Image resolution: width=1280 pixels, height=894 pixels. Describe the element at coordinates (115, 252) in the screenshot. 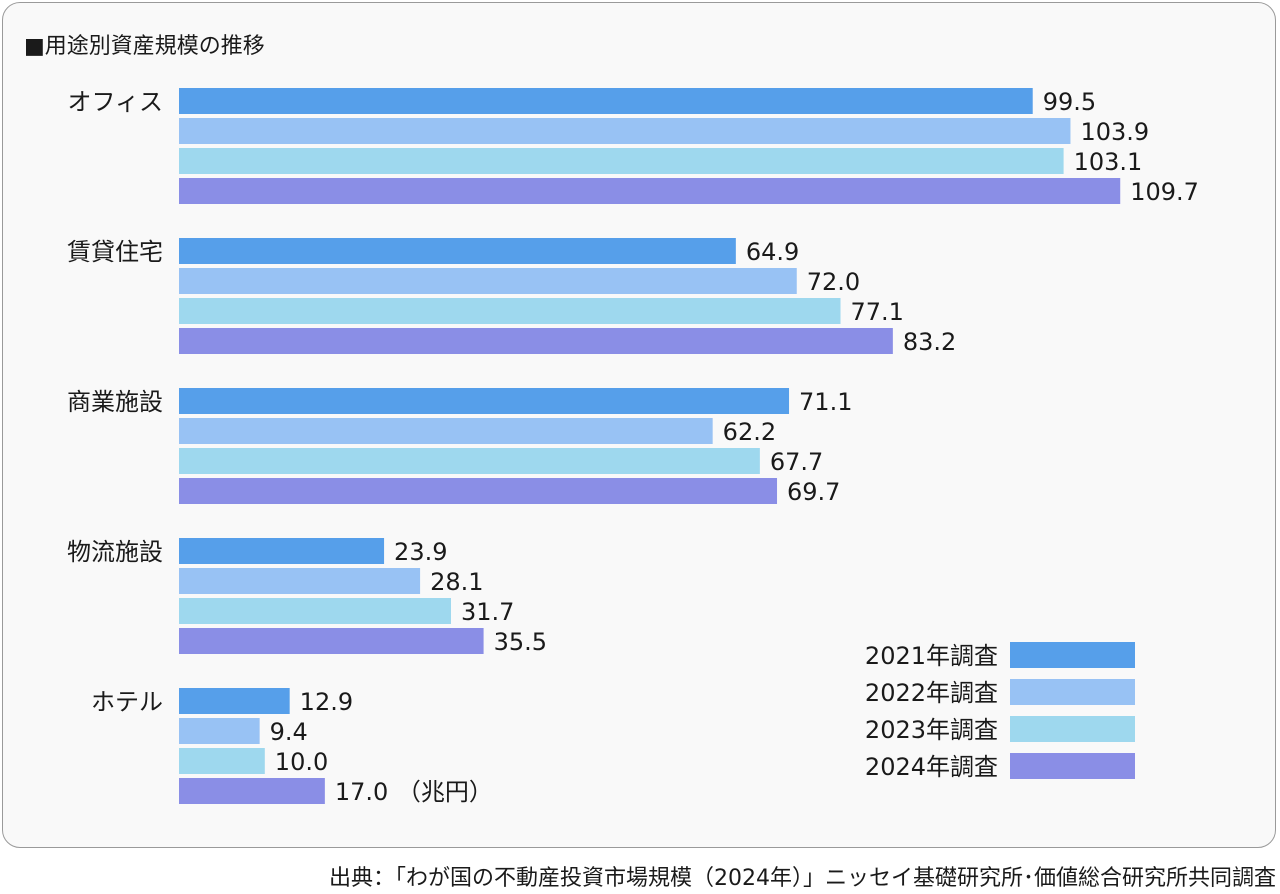

I see `category-label: 賃貸住宅` at that location.